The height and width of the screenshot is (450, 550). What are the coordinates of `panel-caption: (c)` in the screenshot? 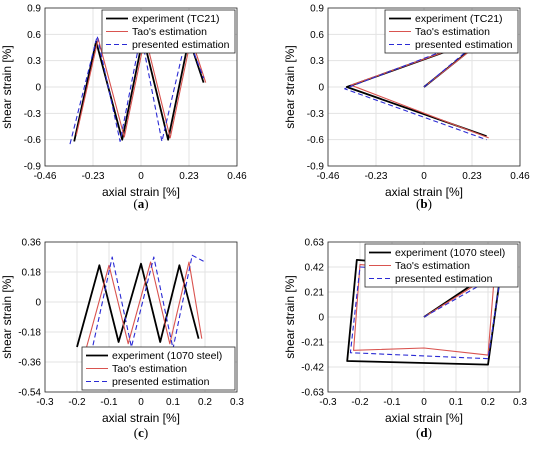 It's located at (141, 432).